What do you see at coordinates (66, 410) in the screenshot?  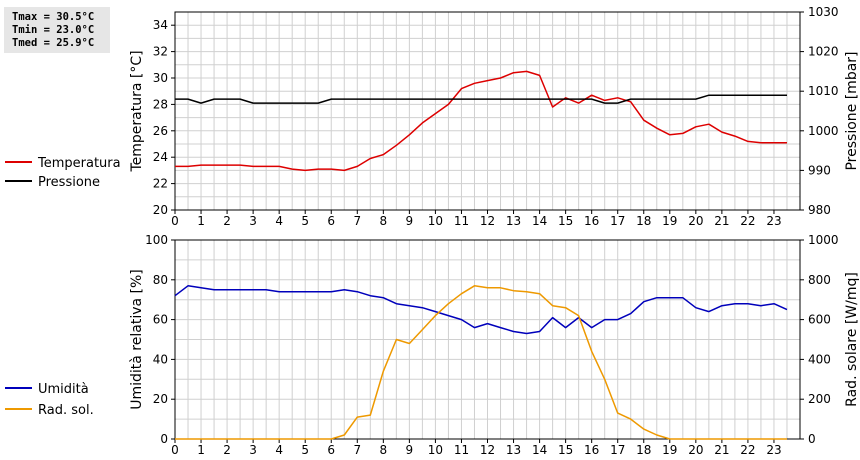 I see `legend-label: Rad. sol.` at bounding box center [66, 410].